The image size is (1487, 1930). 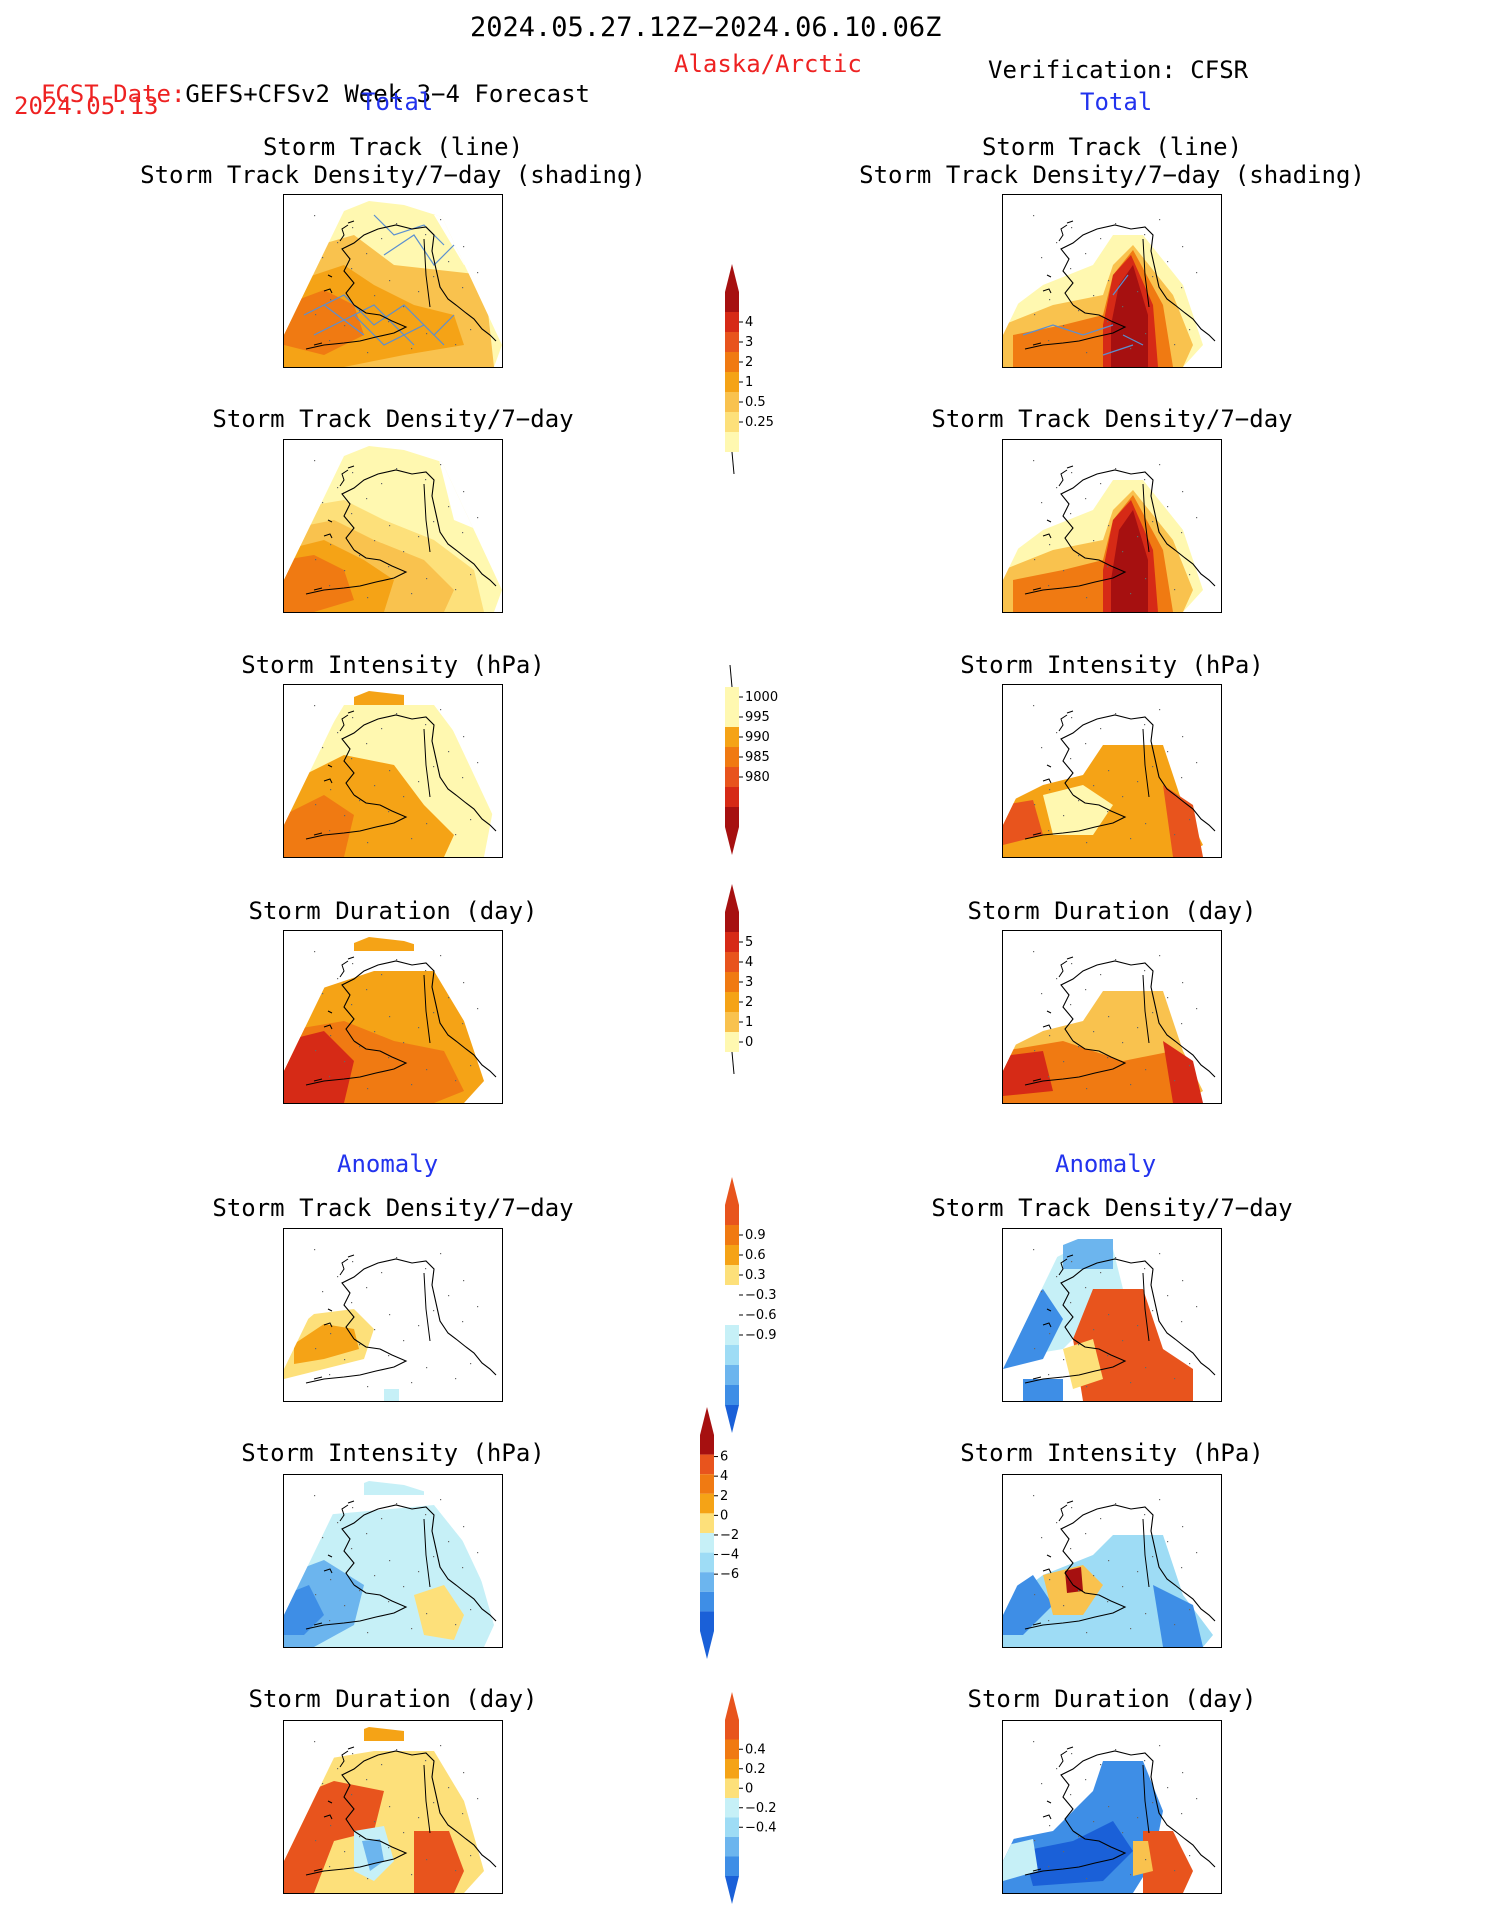 What do you see at coordinates (749, 362) in the screenshot?
I see `colorbar-tick-label: 2` at bounding box center [749, 362].